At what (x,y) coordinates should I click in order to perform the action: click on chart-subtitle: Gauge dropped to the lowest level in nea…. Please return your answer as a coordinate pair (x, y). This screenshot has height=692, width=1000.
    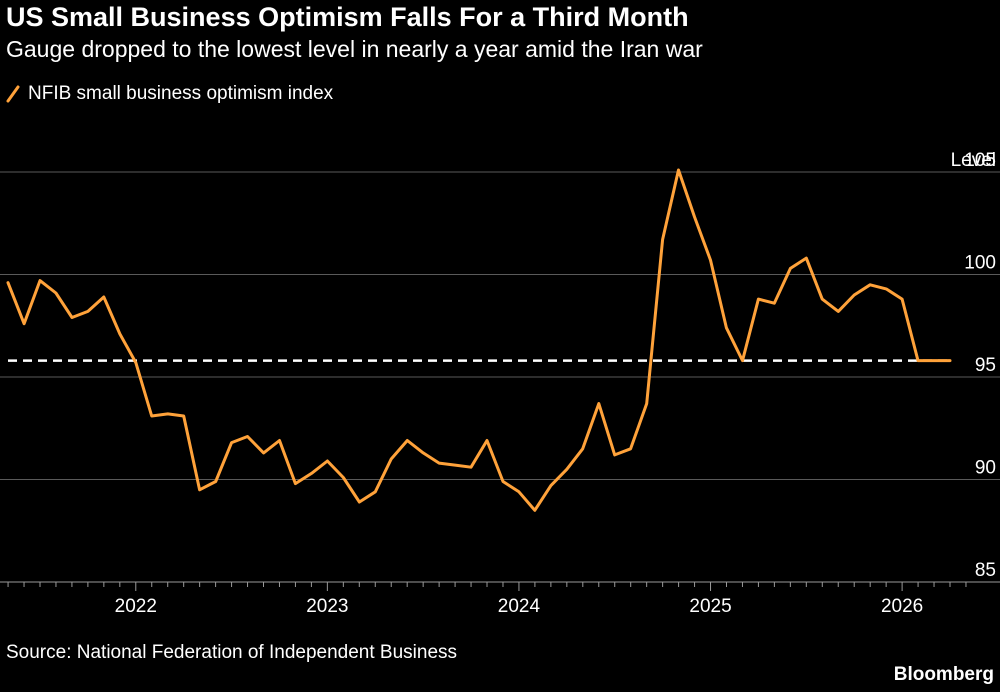
    Looking at the image, I should click on (354, 49).